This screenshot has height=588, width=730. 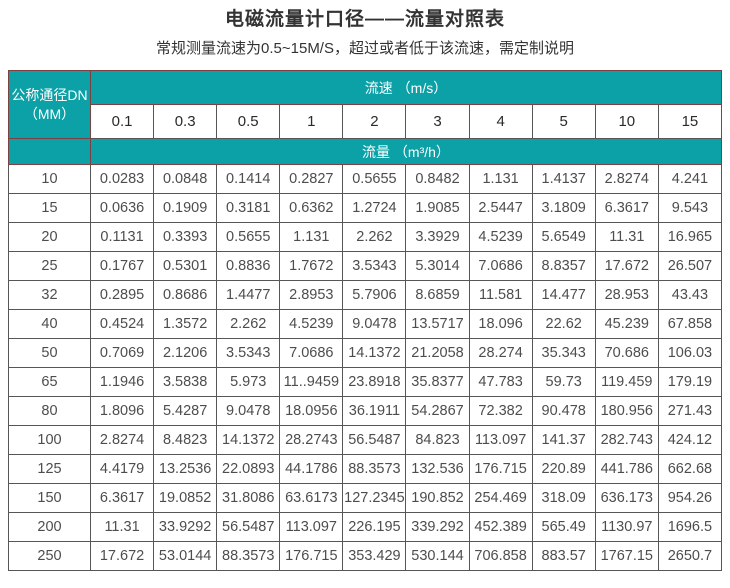 What do you see at coordinates (406, 151) in the screenshot?
I see `flow-header-cell: 流量 （m³/h）` at bounding box center [406, 151].